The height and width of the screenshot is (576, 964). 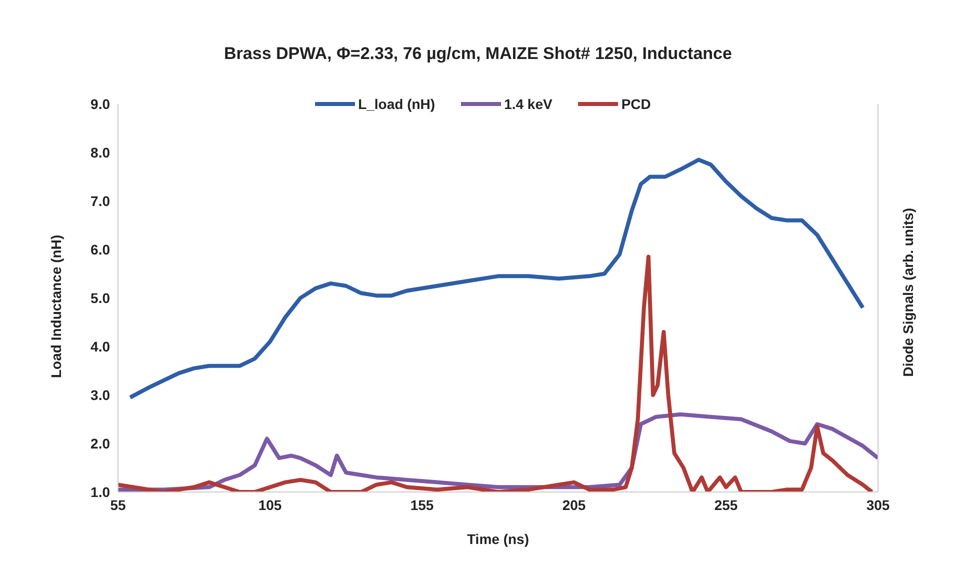 I want to click on y-tick-label: 3.0, so click(x=100, y=394).